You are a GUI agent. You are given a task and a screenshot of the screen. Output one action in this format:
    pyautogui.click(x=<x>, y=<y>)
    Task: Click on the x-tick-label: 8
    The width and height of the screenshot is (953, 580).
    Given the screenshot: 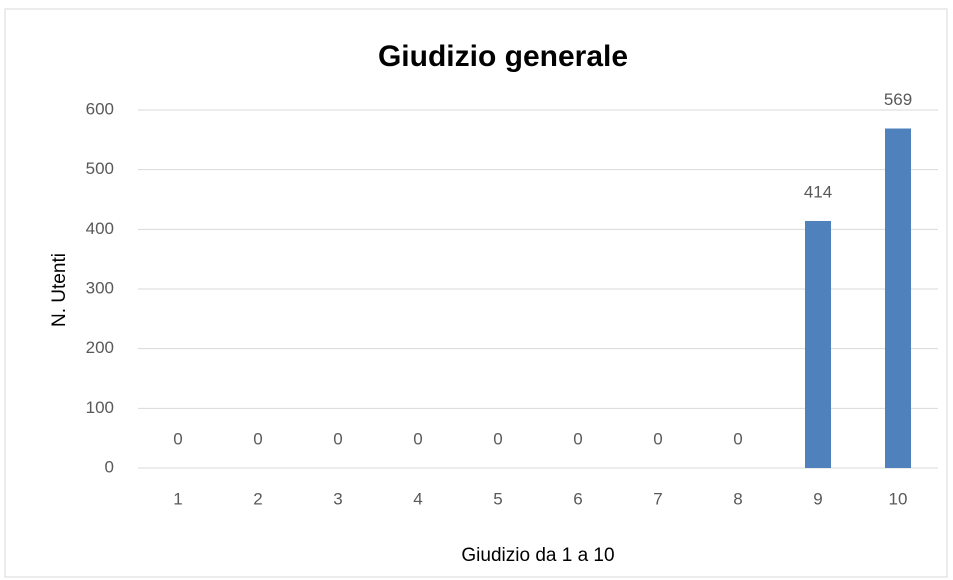 What is the action you would take?
    pyautogui.click(x=737, y=498)
    